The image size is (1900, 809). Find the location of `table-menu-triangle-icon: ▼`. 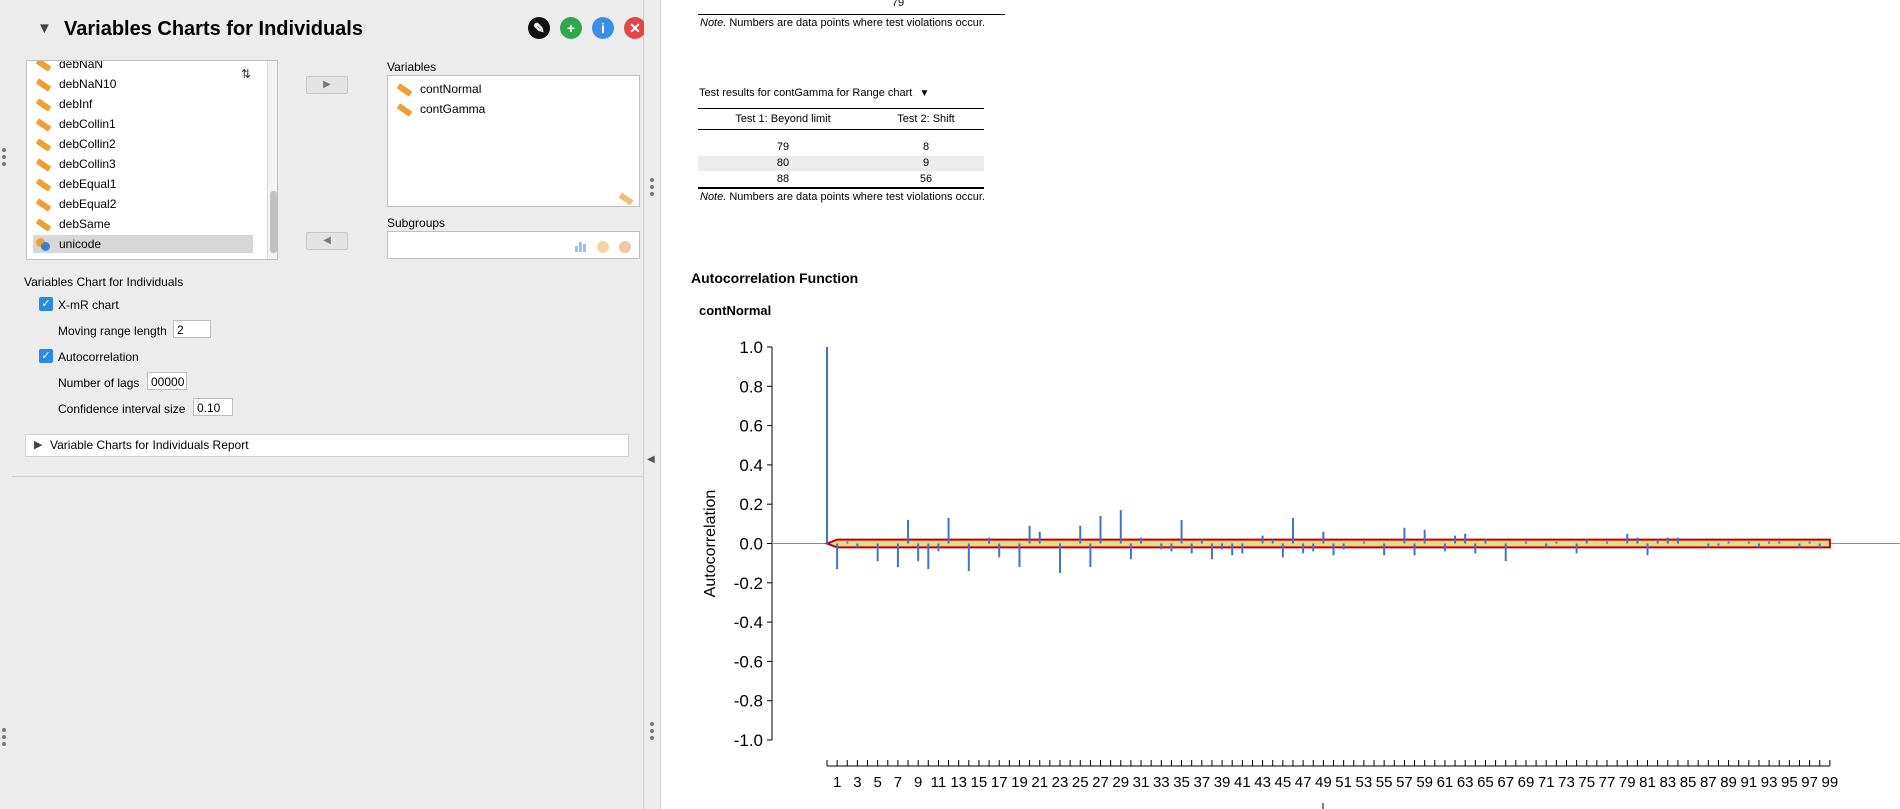

table-menu-triangle-icon: ▼ is located at coordinates (924, 93).